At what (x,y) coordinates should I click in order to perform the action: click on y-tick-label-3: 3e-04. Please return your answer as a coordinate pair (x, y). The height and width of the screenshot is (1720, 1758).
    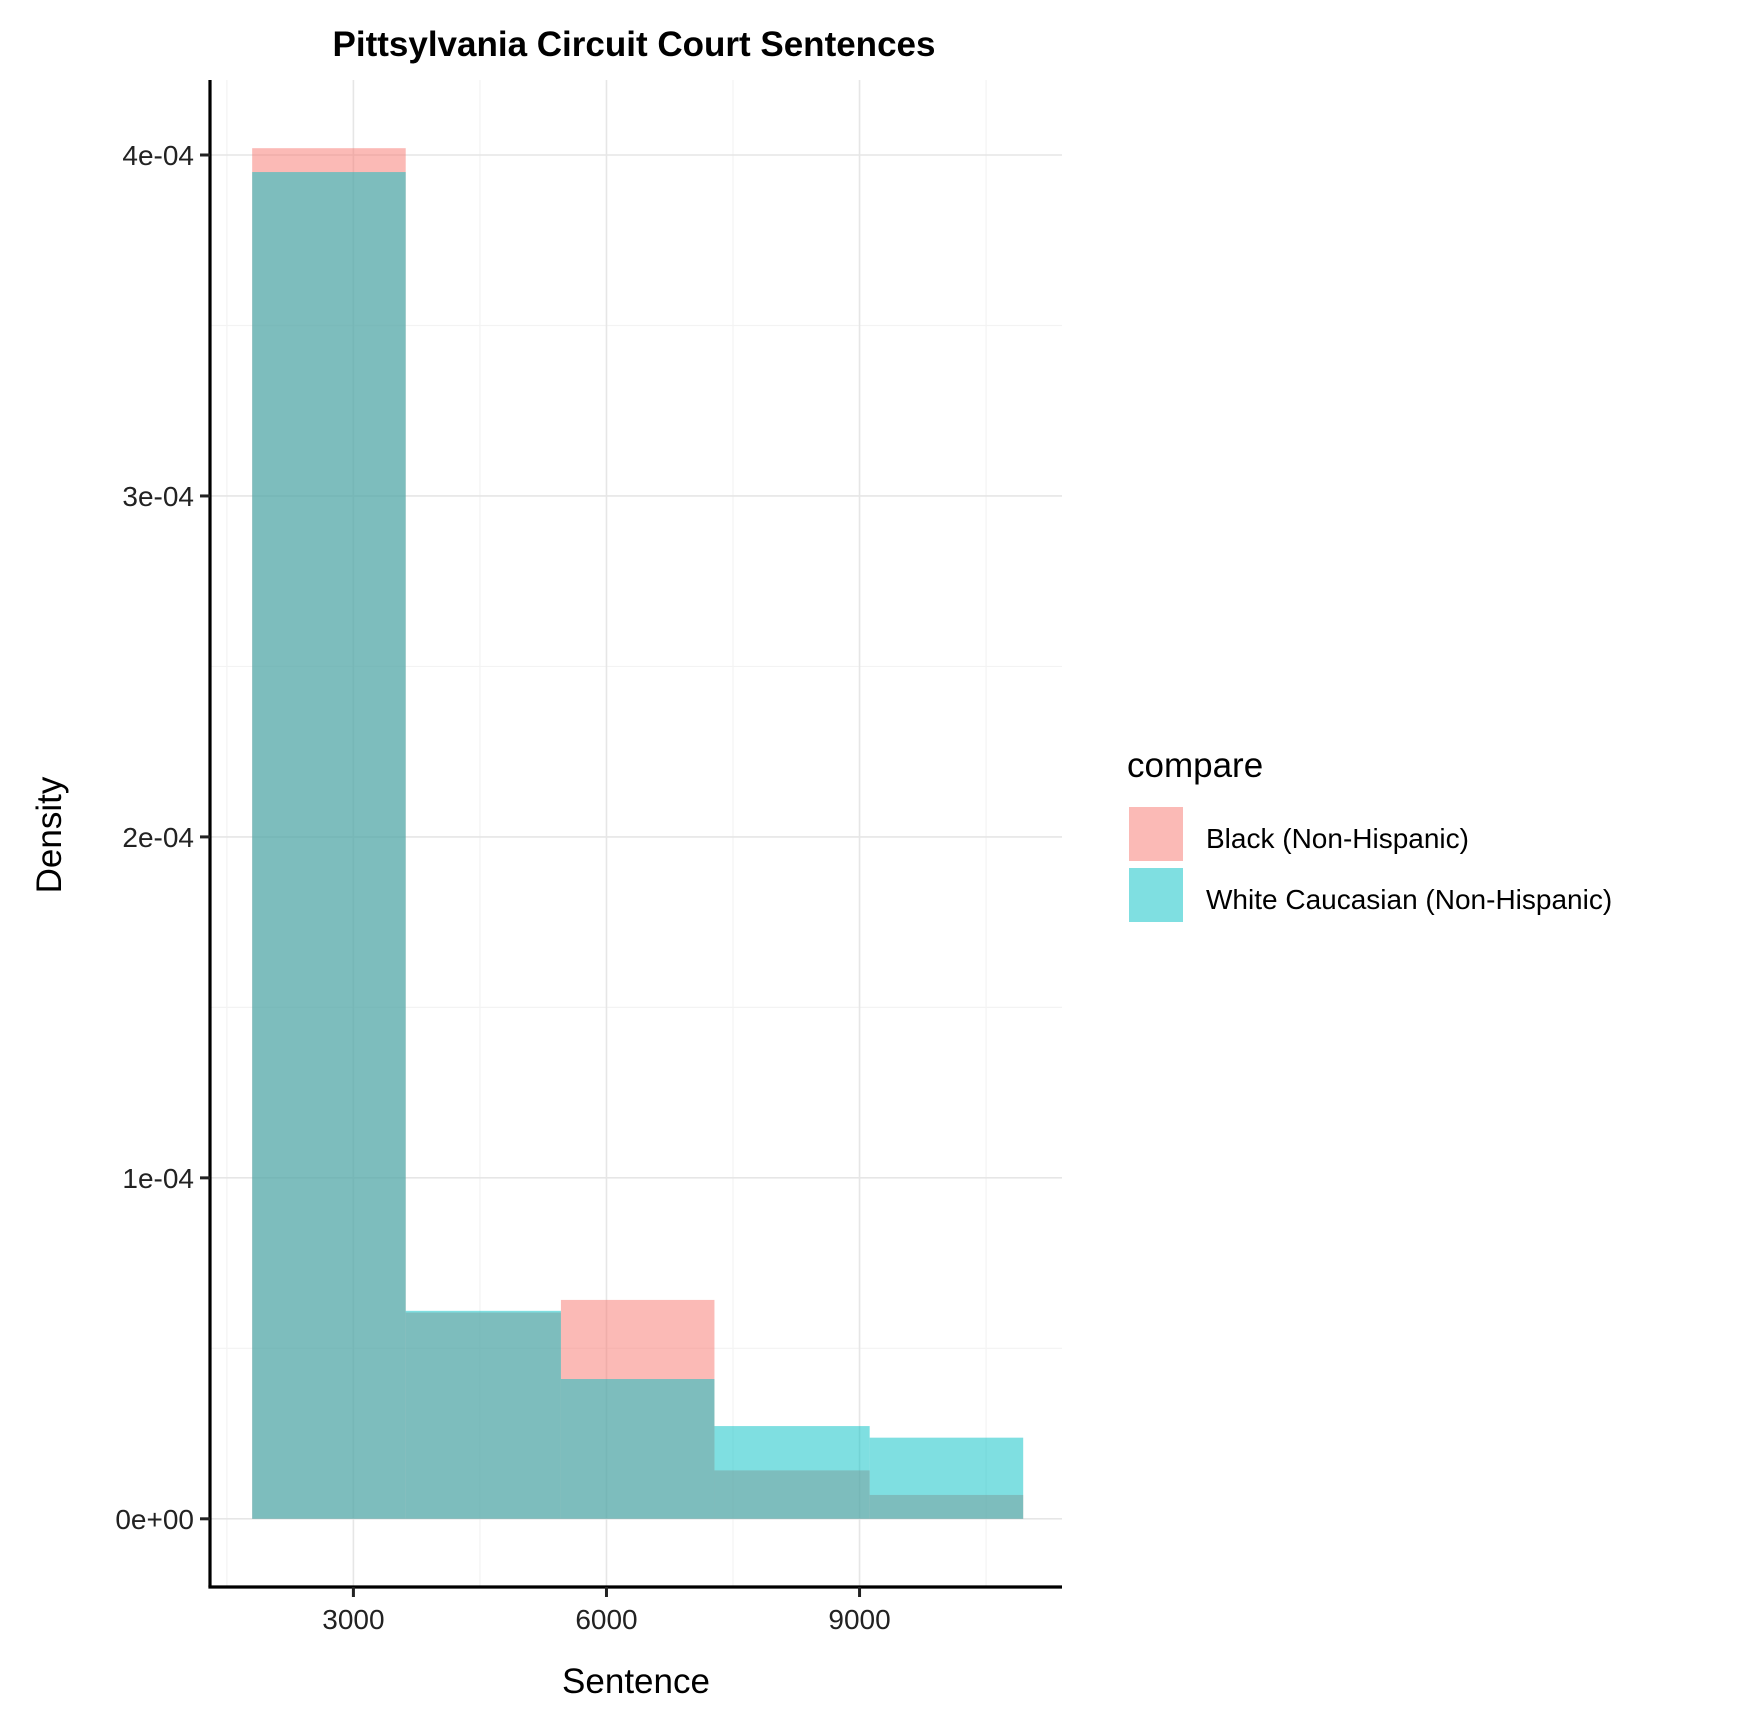
    Looking at the image, I should click on (158, 496).